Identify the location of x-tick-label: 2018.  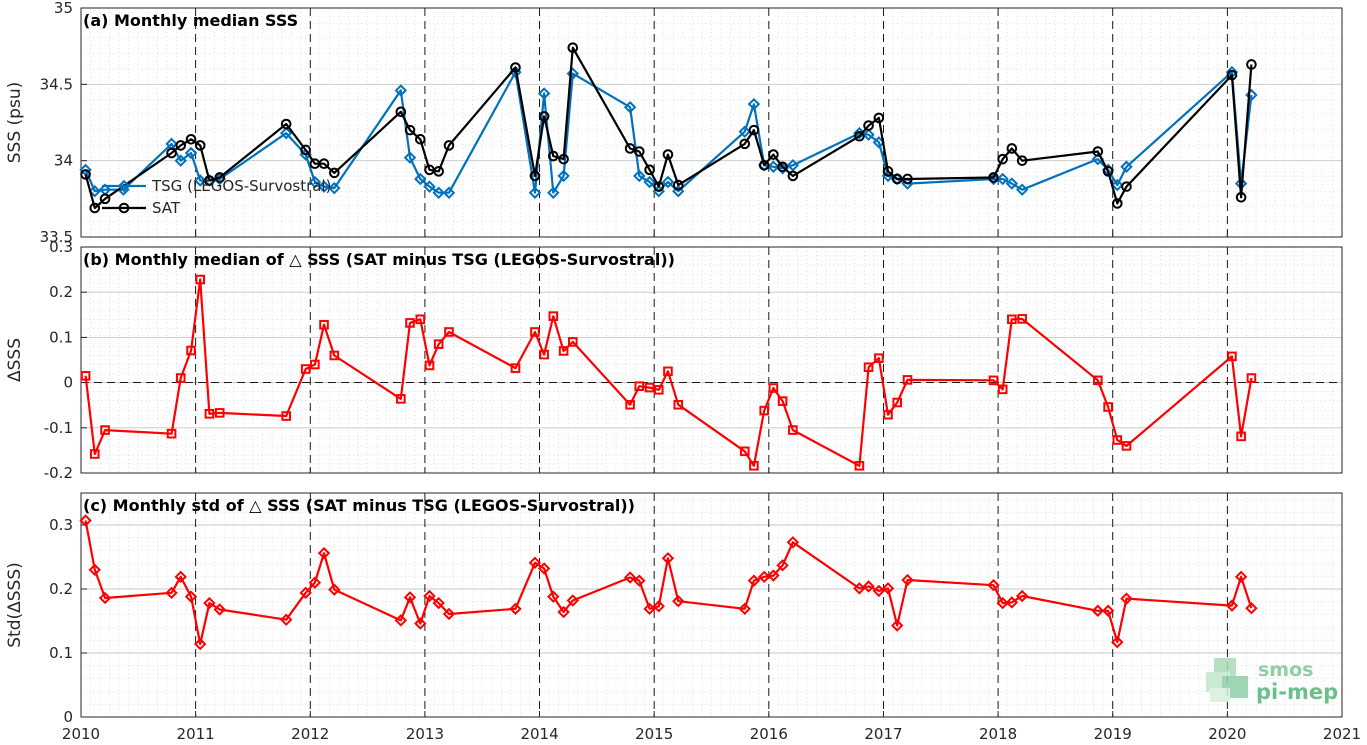
(998, 734).